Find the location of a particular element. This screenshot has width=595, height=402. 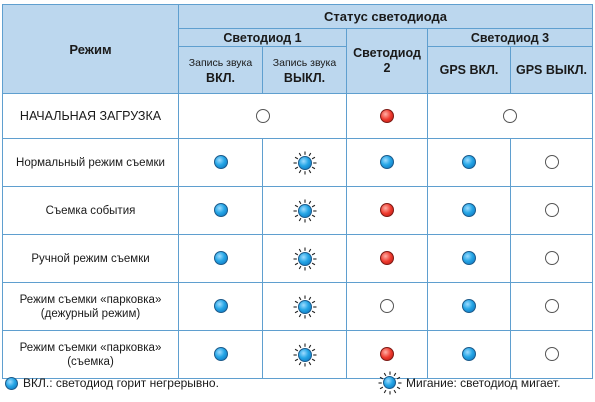

header-led2-line2: 2 is located at coordinates (387, 68).